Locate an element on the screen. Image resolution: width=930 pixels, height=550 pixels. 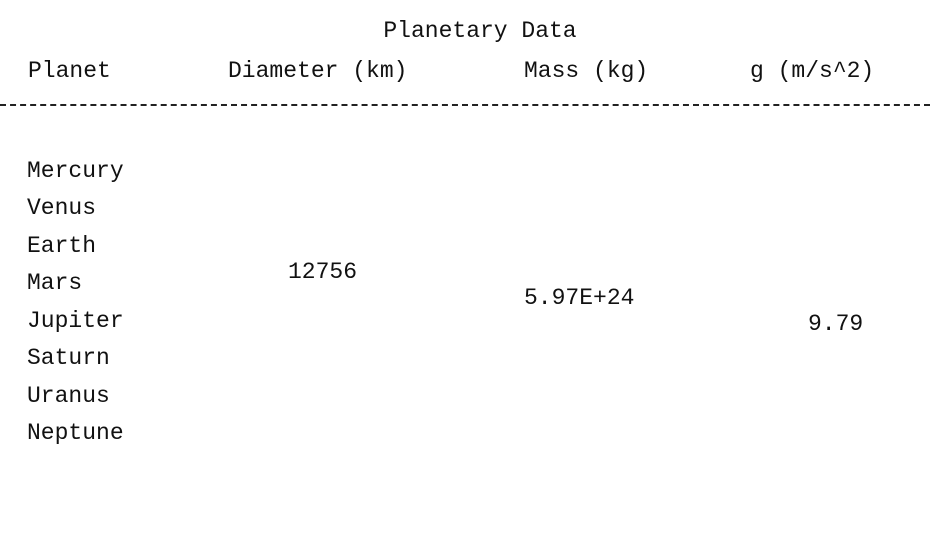
planet-name: Uranus is located at coordinates (68, 396).